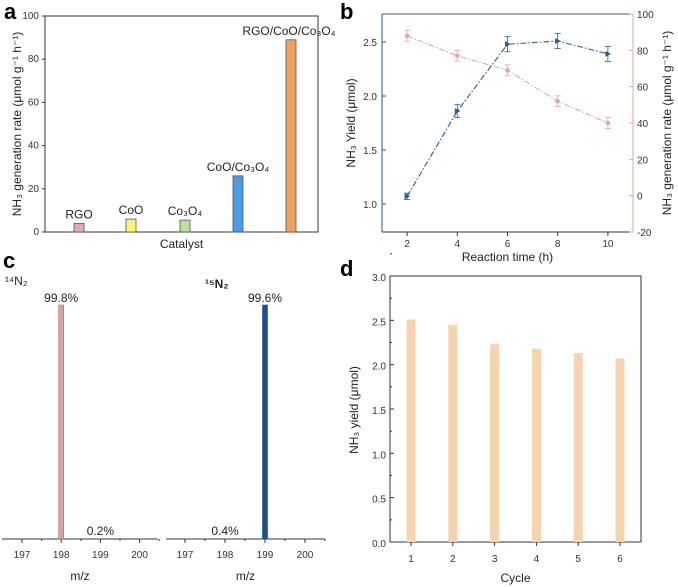 The height and width of the screenshot is (587, 678). Describe the element at coordinates (640, 197) in the screenshot. I see `y-right-tick-label: 0` at that location.